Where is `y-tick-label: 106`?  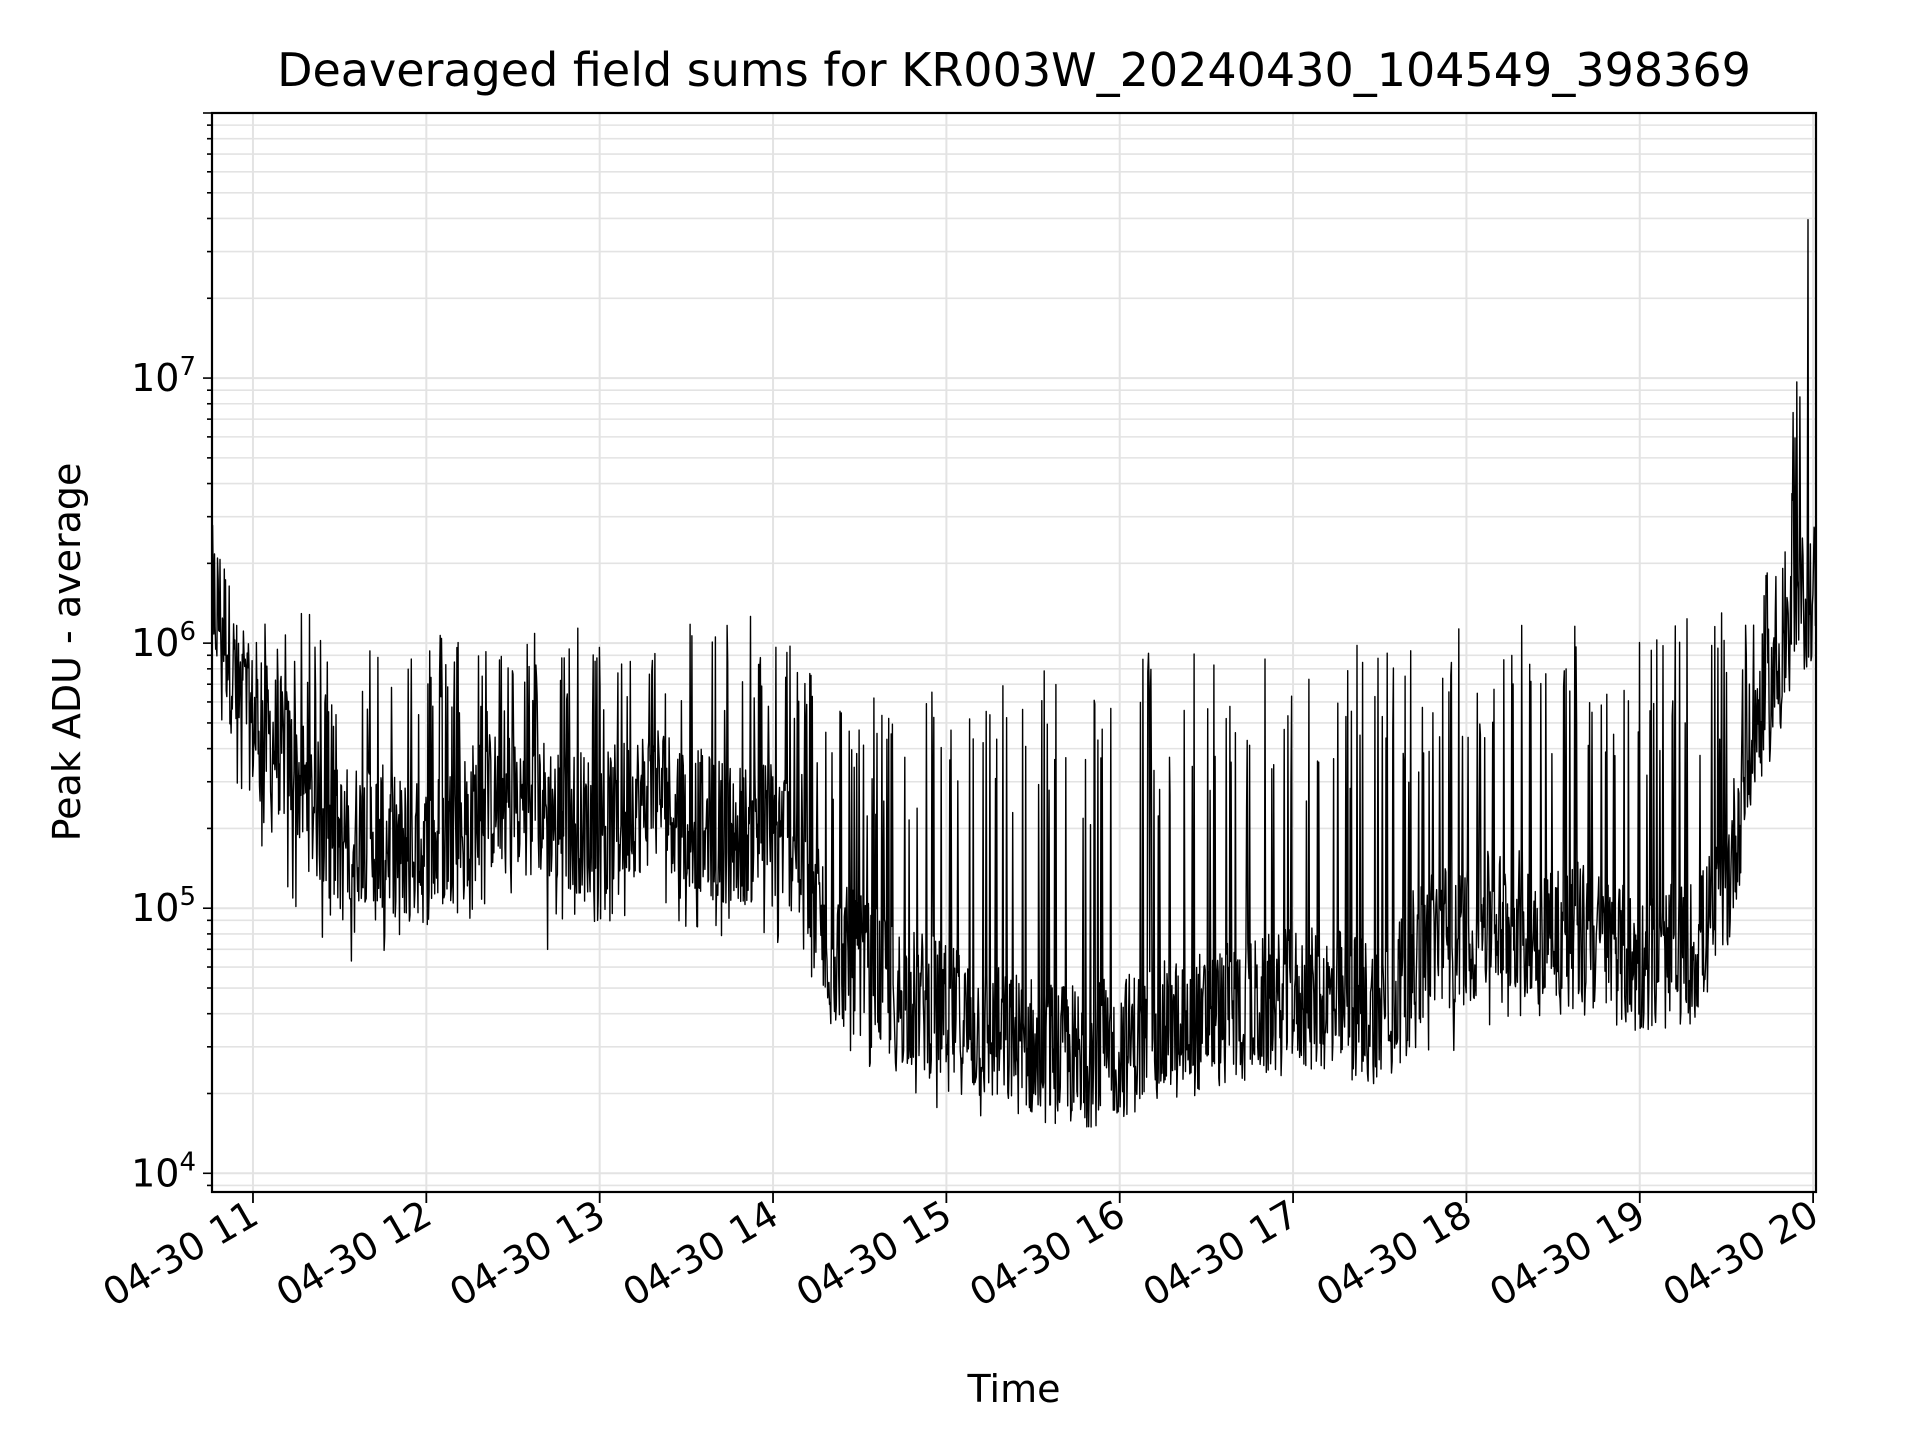
y-tick-label: 106 is located at coordinates (163, 641).